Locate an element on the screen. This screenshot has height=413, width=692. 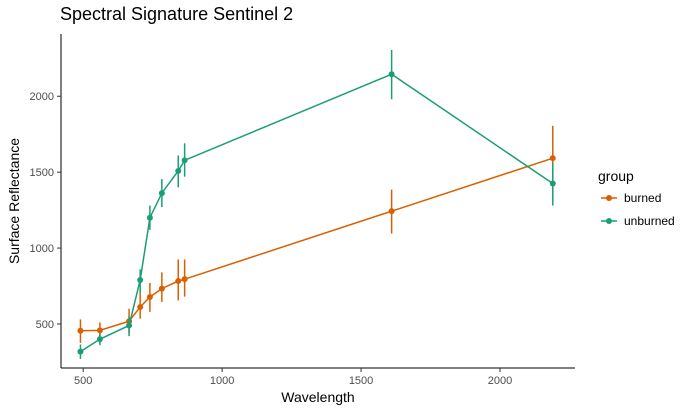
x-tick-label: 1000 is located at coordinates (222, 381).